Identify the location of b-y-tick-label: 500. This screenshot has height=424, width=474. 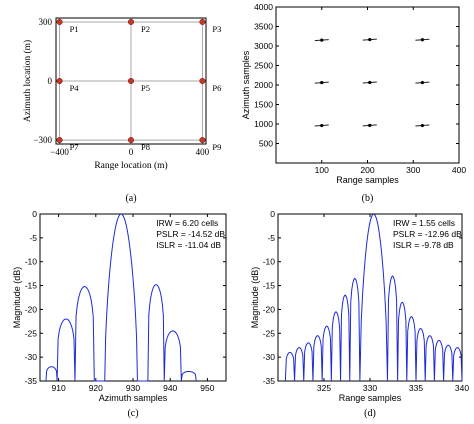
(266, 144).